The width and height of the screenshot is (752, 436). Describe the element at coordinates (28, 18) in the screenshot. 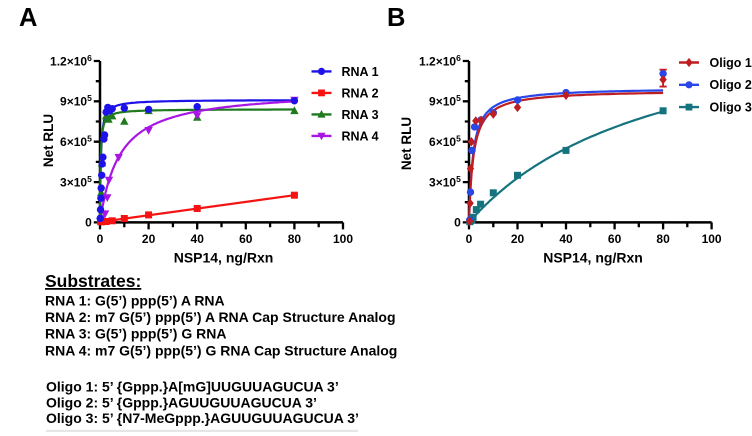

I see `svg-text: A` at that location.